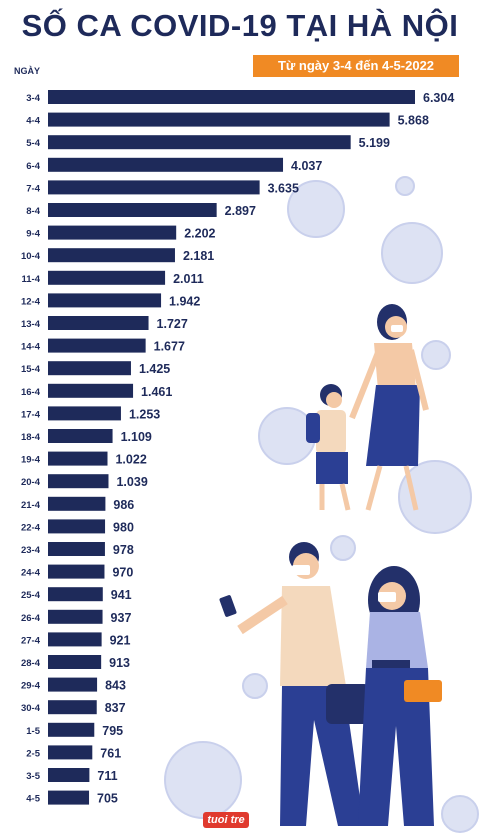 Image resolution: width=480 pixels, height=836 pixels. I want to click on publisher-logo: tuoi tre, so click(226, 820).